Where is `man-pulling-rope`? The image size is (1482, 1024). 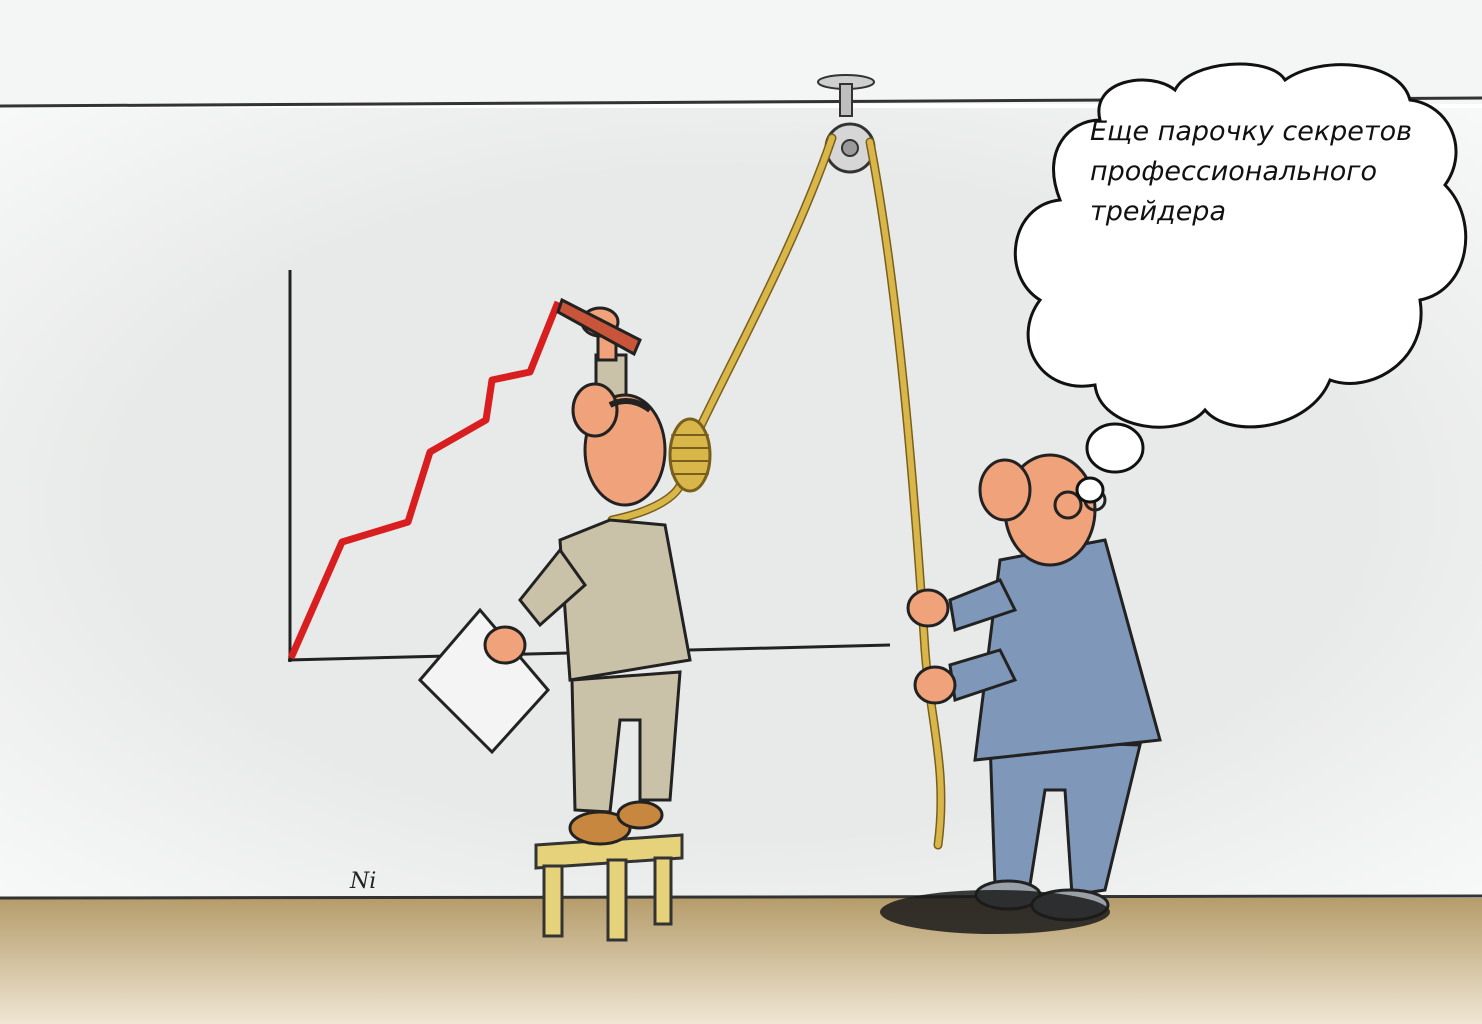 man-pulling-rope is located at coordinates (1021, 693).